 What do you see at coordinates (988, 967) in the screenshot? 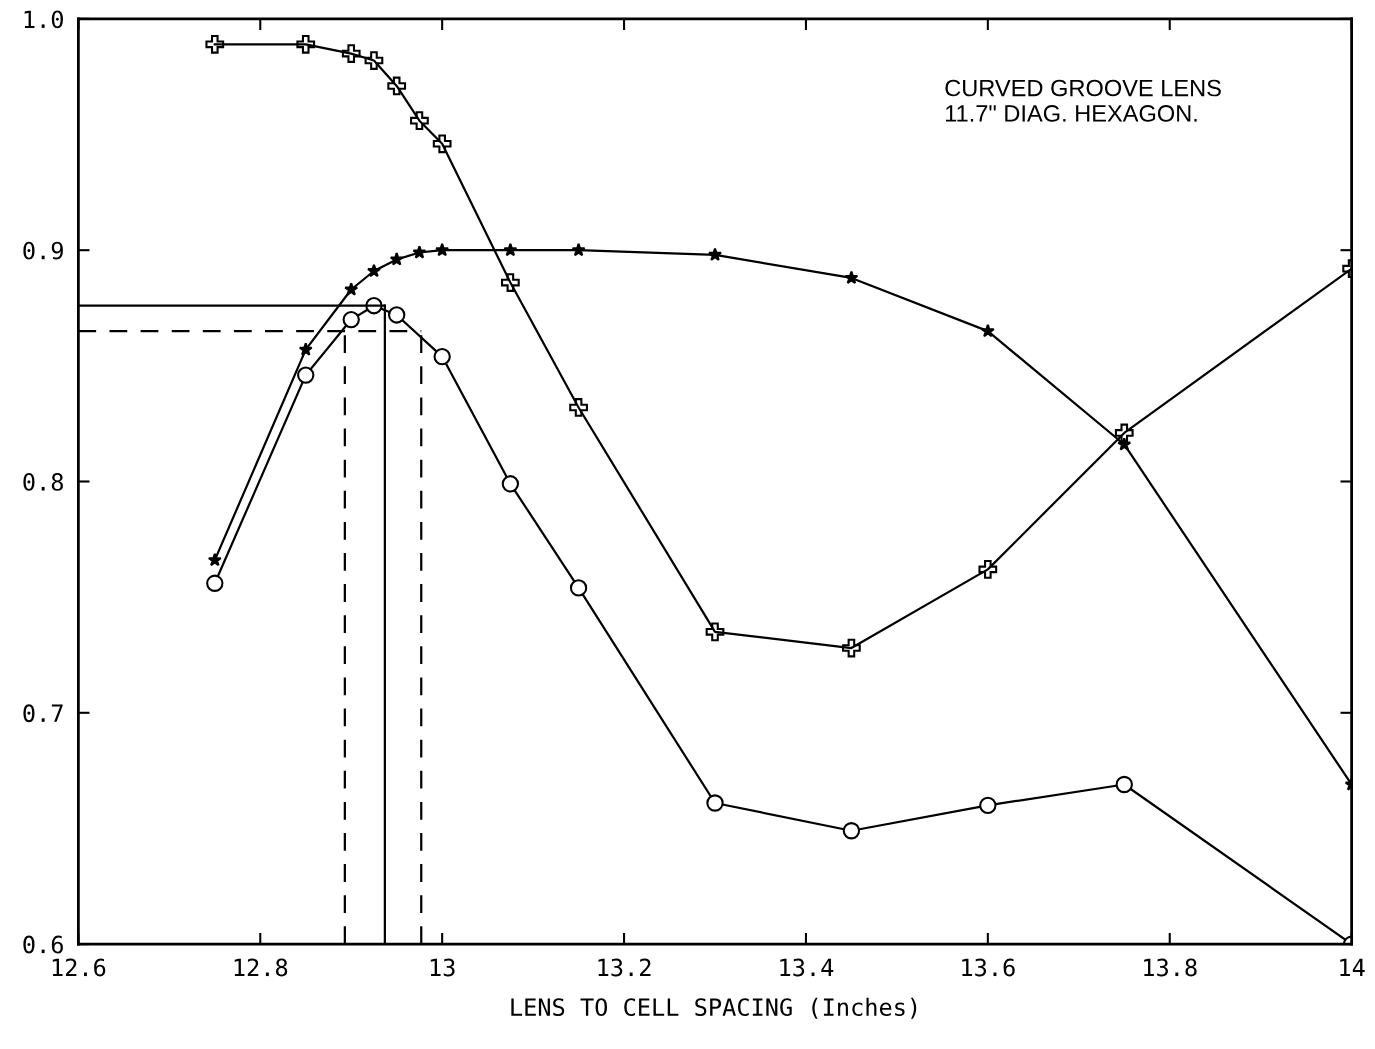
I see `x-tick-label: 13.6` at bounding box center [988, 967].